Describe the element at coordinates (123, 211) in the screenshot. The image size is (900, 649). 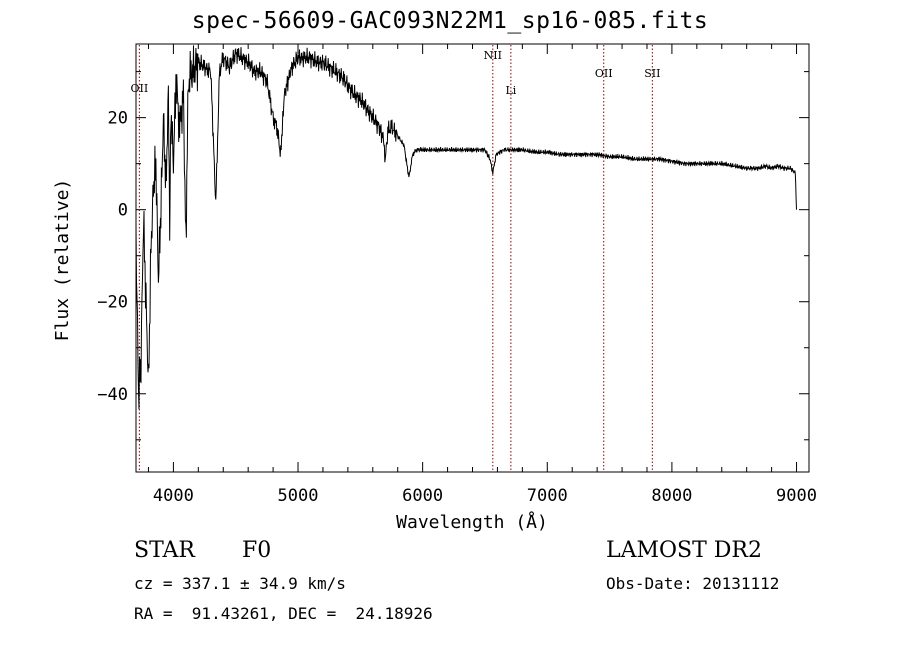
I see `y-tick-label: 0` at that location.